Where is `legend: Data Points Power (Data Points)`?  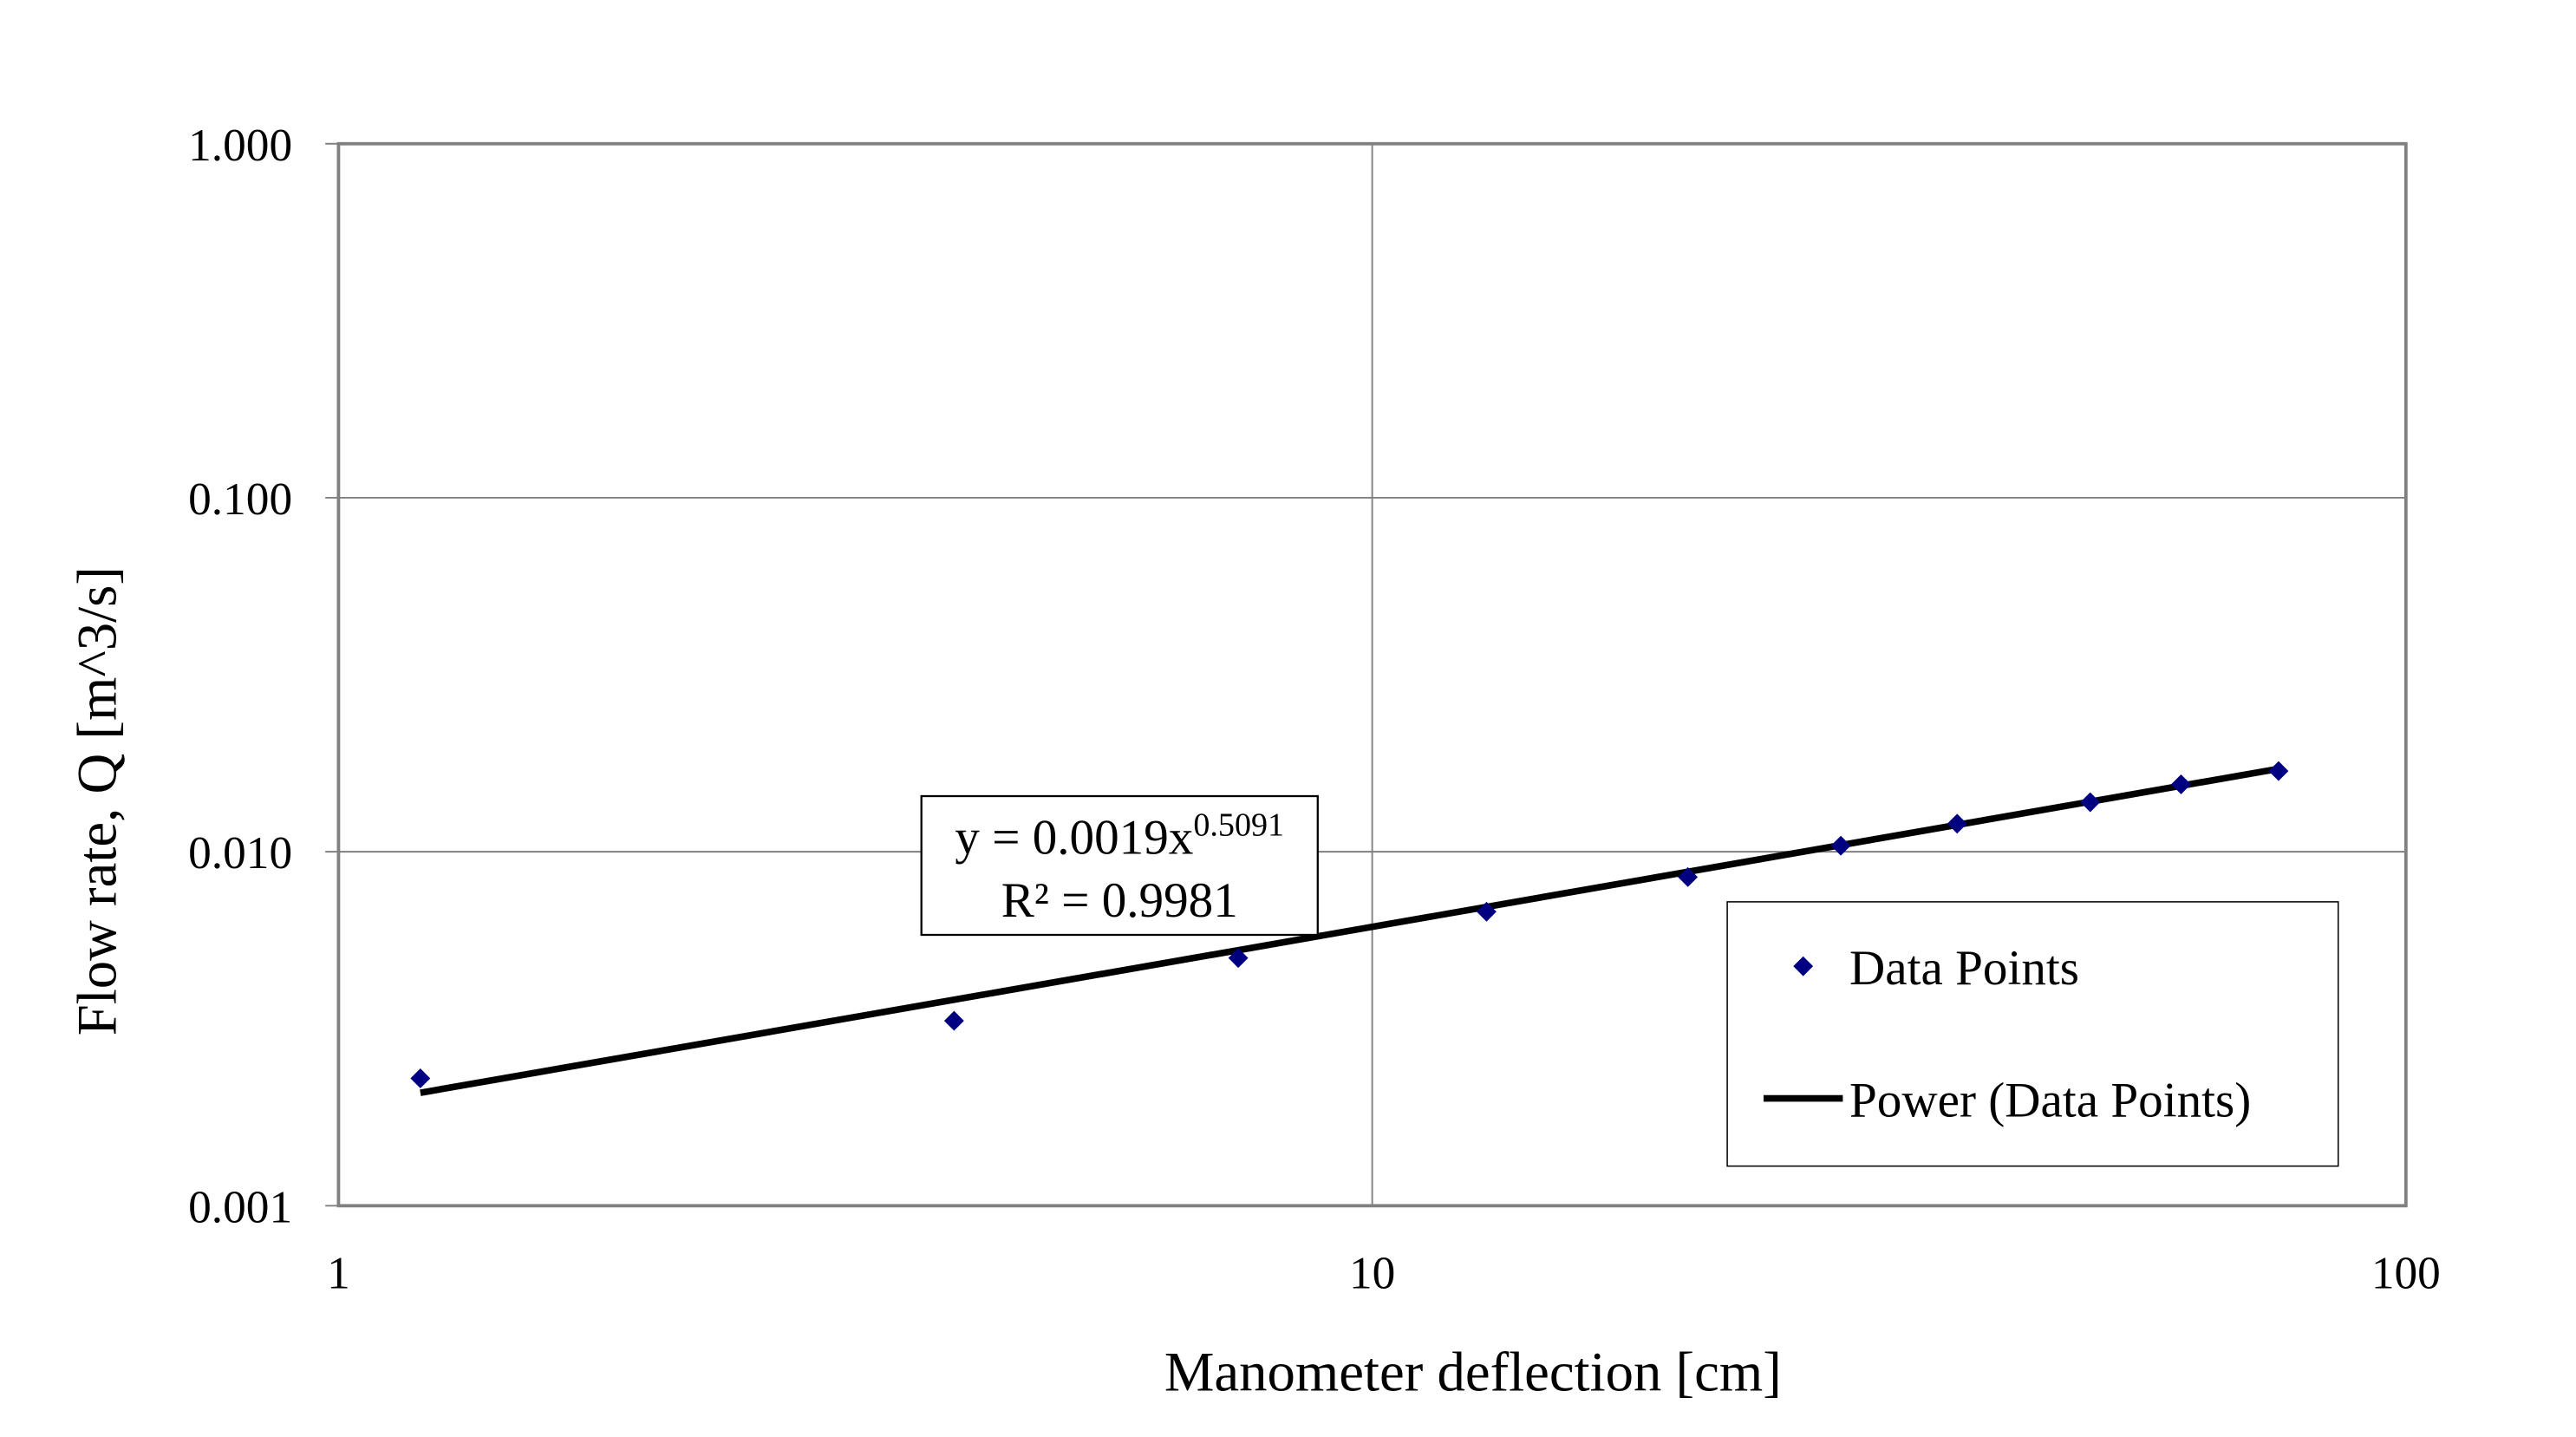 legend: Data Points Power (Data Points) is located at coordinates (2033, 1034).